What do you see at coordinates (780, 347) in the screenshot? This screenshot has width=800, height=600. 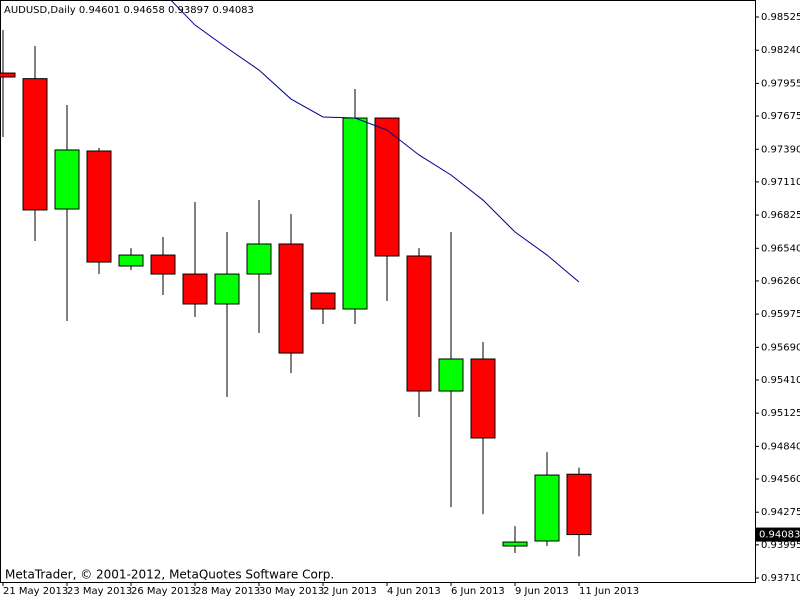 I see `y-tick-label: 0.95690` at bounding box center [780, 347].